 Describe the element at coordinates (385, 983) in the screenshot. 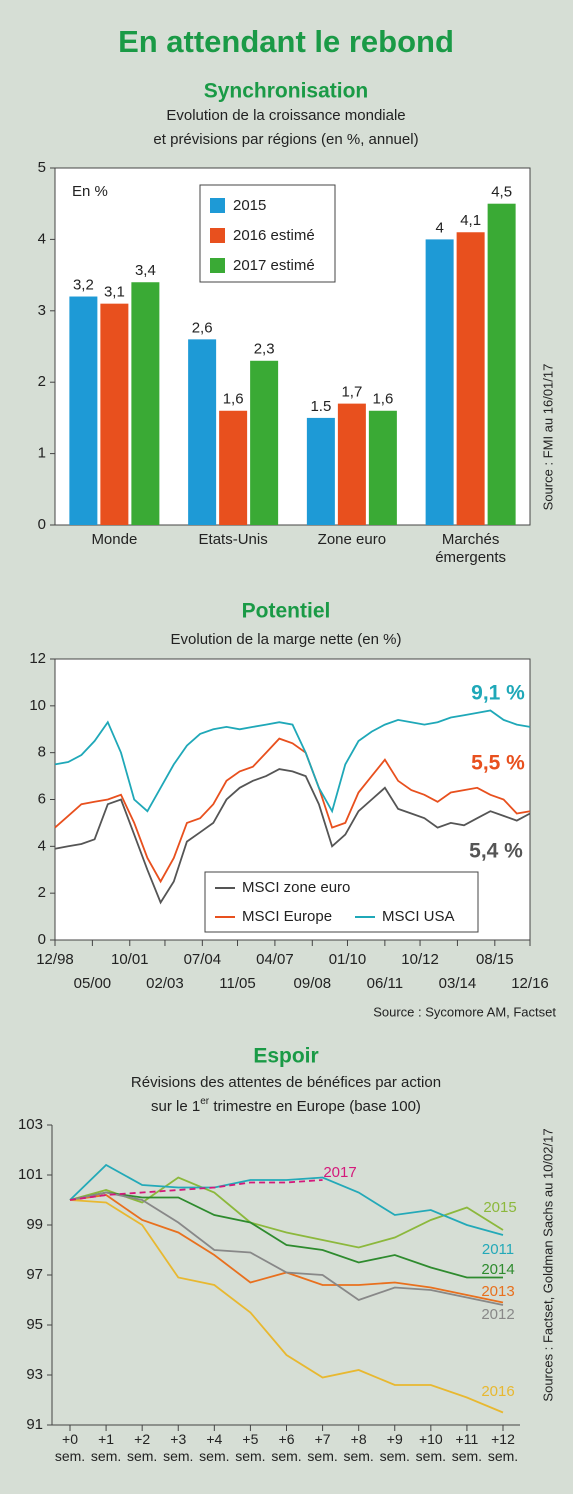

I see `x-tick-label: 06/11` at that location.